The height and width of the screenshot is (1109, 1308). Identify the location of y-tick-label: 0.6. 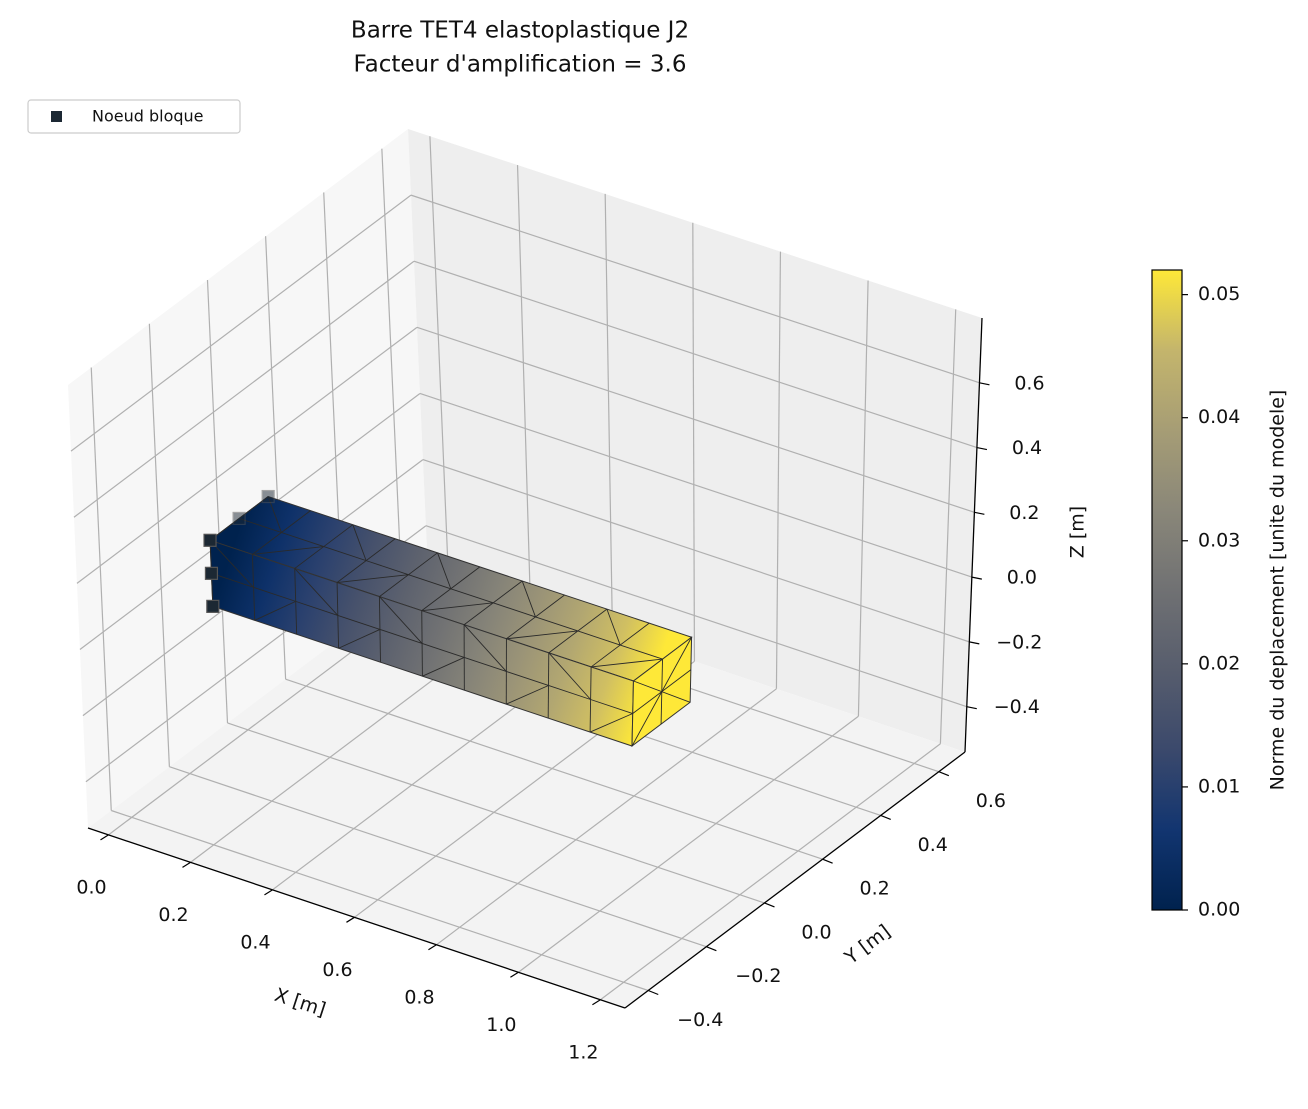
(991, 801).